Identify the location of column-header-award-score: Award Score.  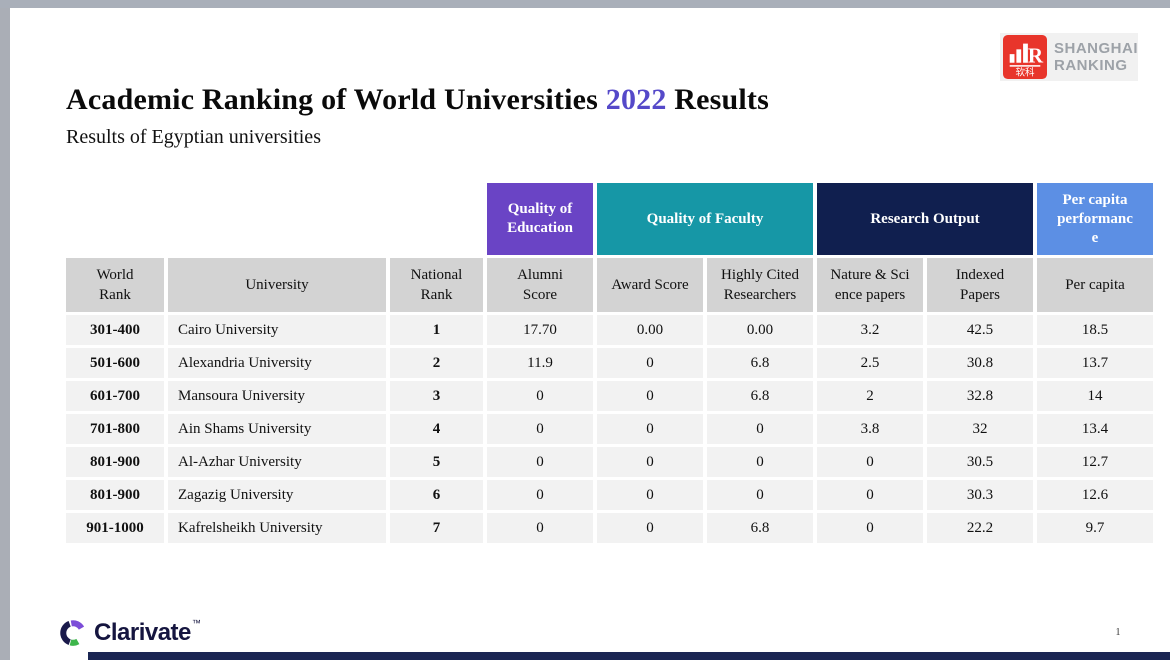
(650, 285).